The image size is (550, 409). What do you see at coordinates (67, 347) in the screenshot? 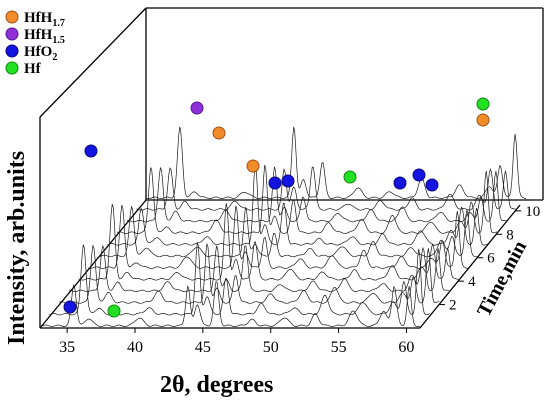
I see `x-tick-label: 35` at bounding box center [67, 347].